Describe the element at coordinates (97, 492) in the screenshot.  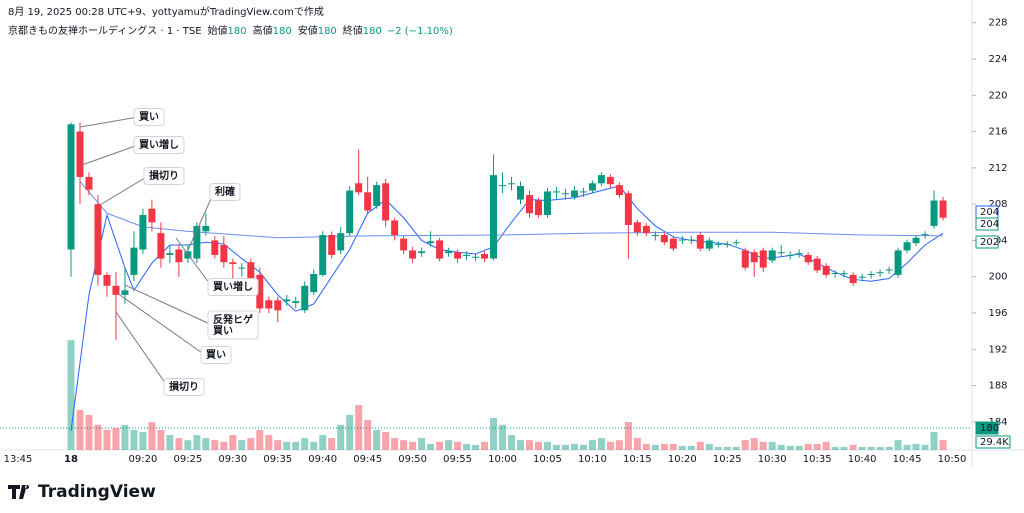
I see `logo: TradingView` at that location.